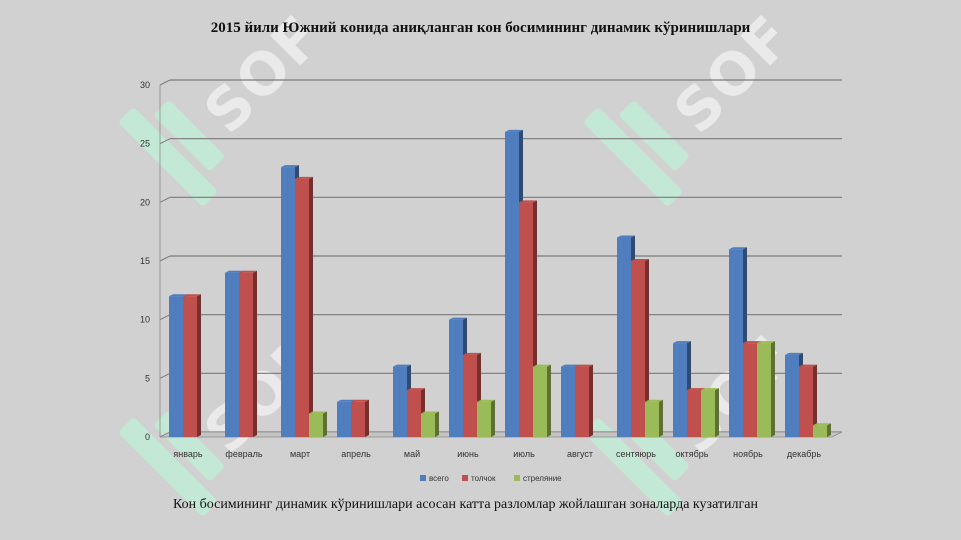 The width and height of the screenshot is (961, 540). I want to click on x-tick-label: июль, so click(524, 454).